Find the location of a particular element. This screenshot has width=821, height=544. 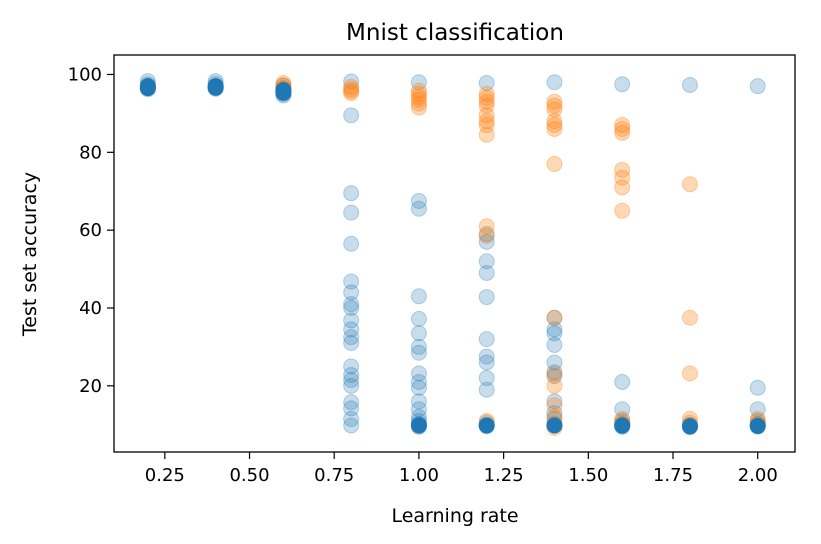

x-axis-label: Learning rate is located at coordinates (454, 516).